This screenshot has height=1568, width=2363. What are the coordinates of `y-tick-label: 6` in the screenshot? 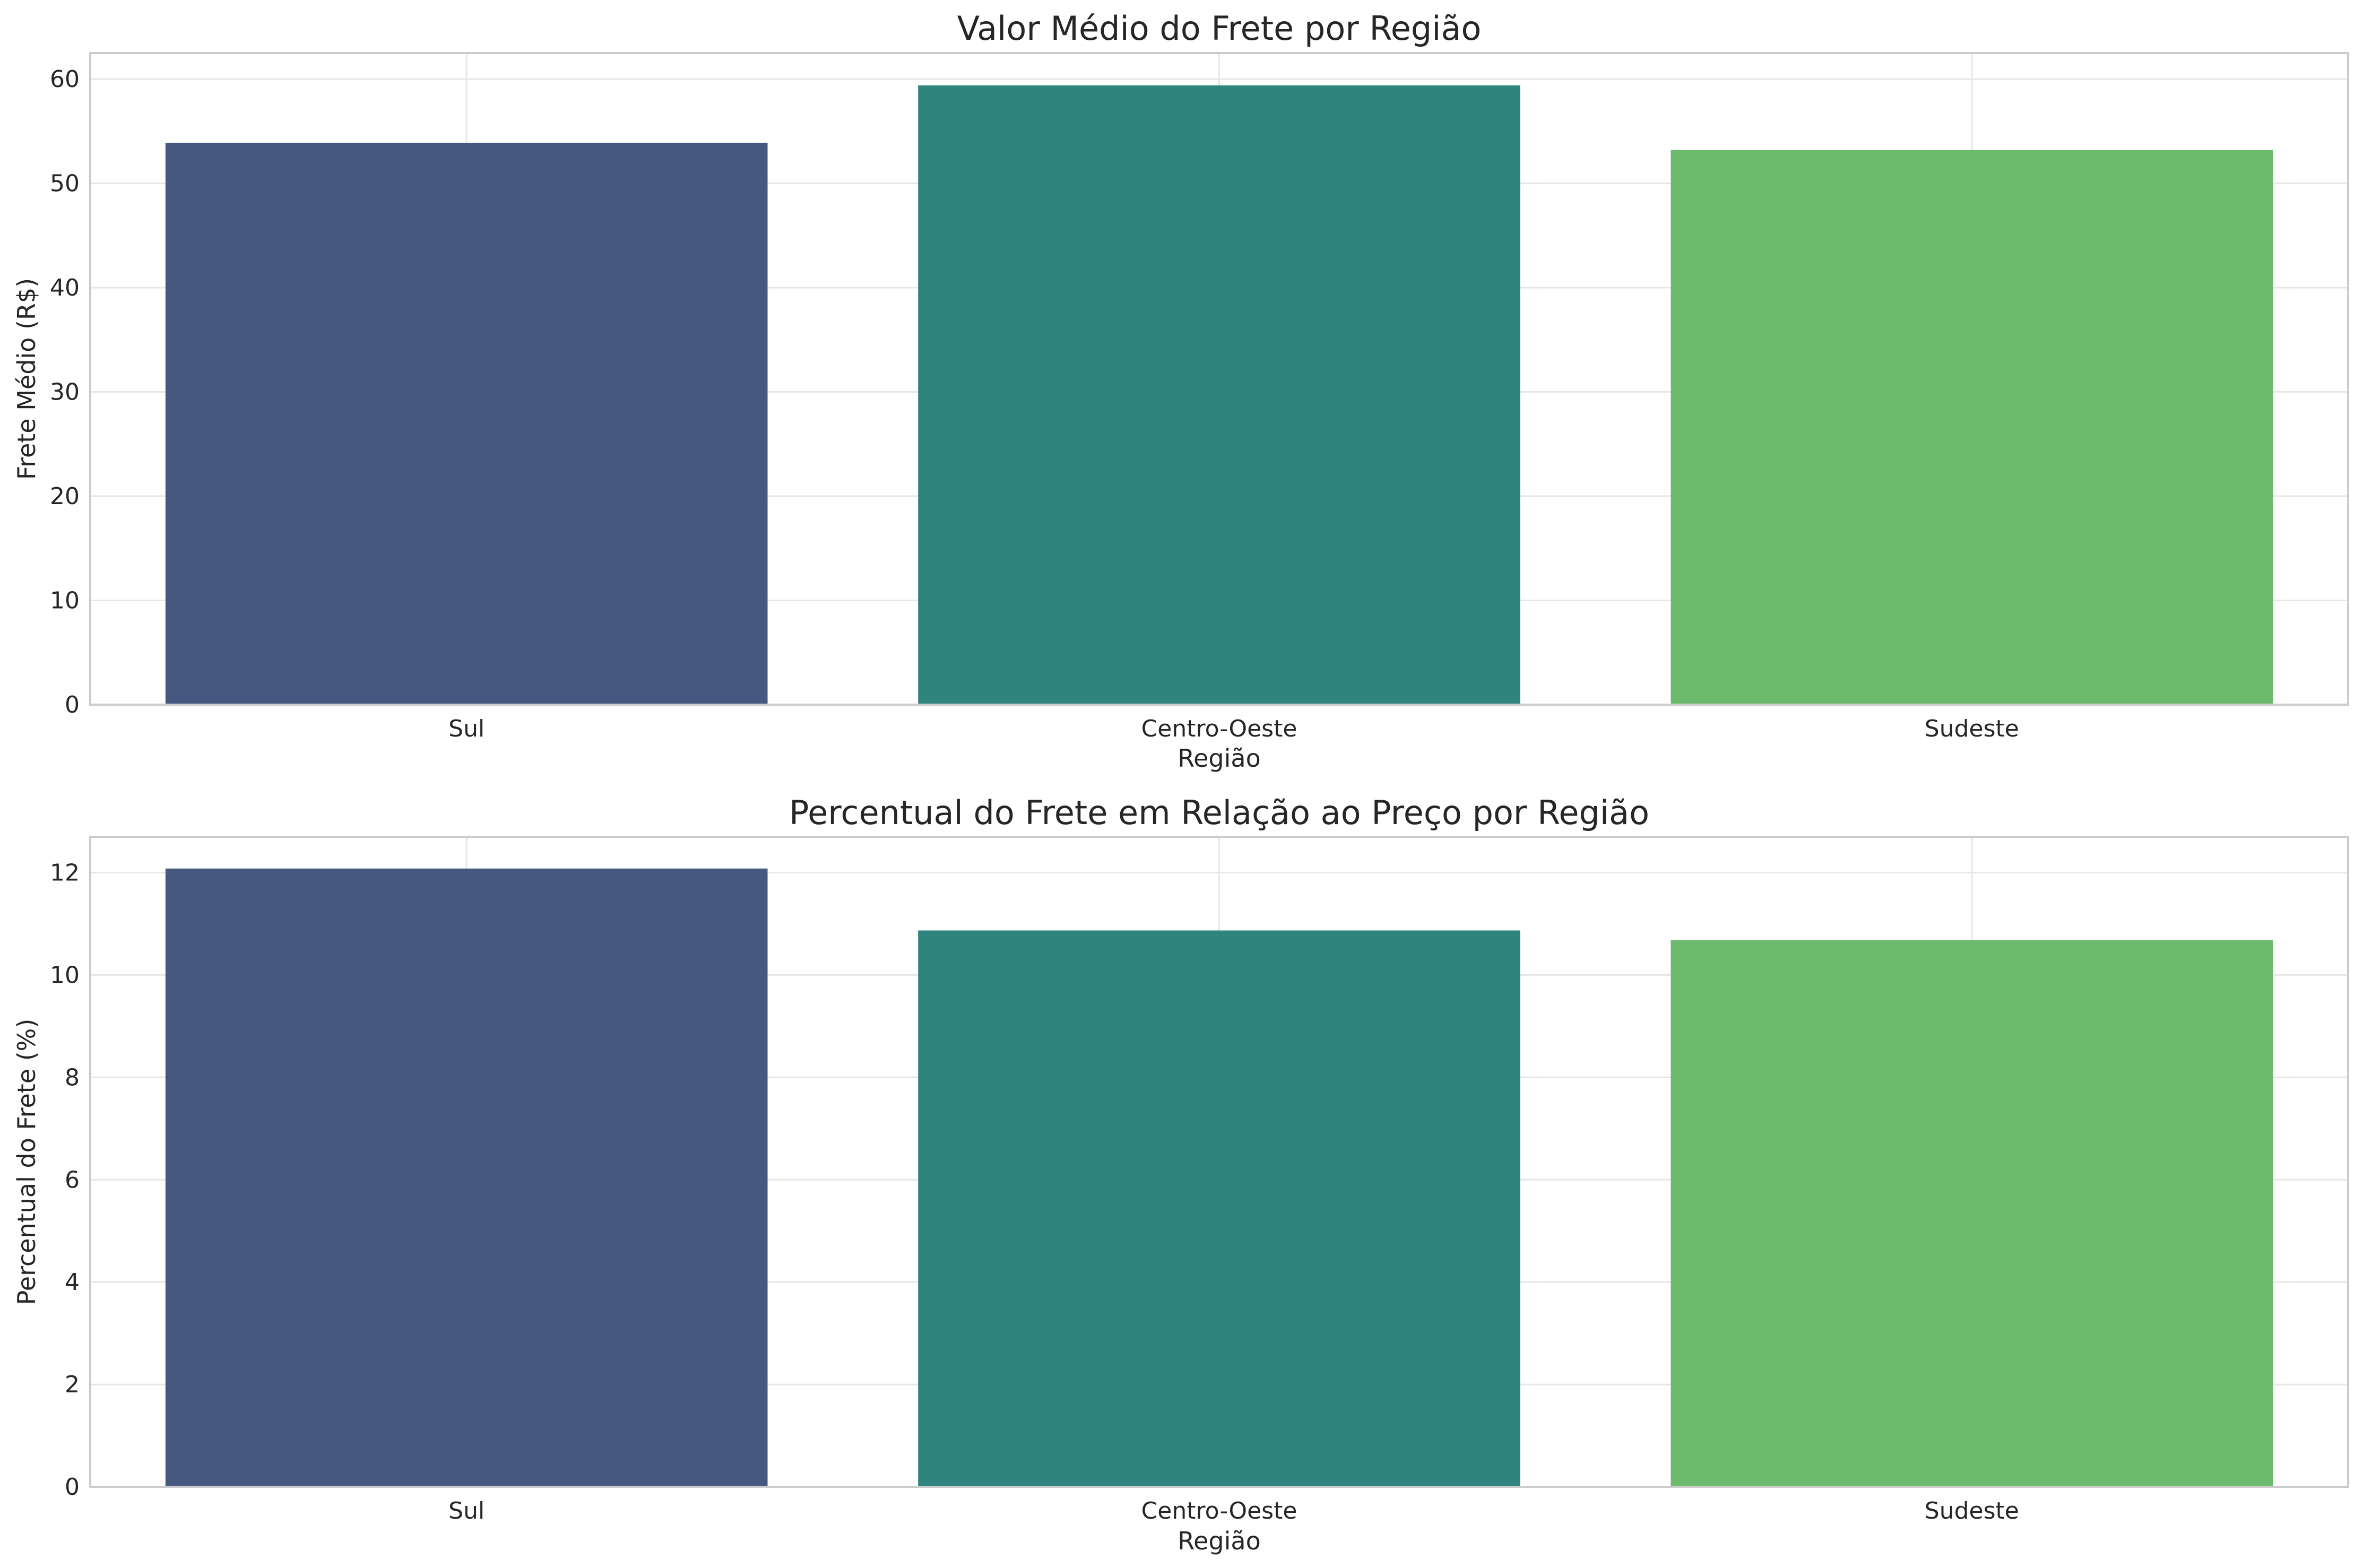 It's located at (72, 1179).